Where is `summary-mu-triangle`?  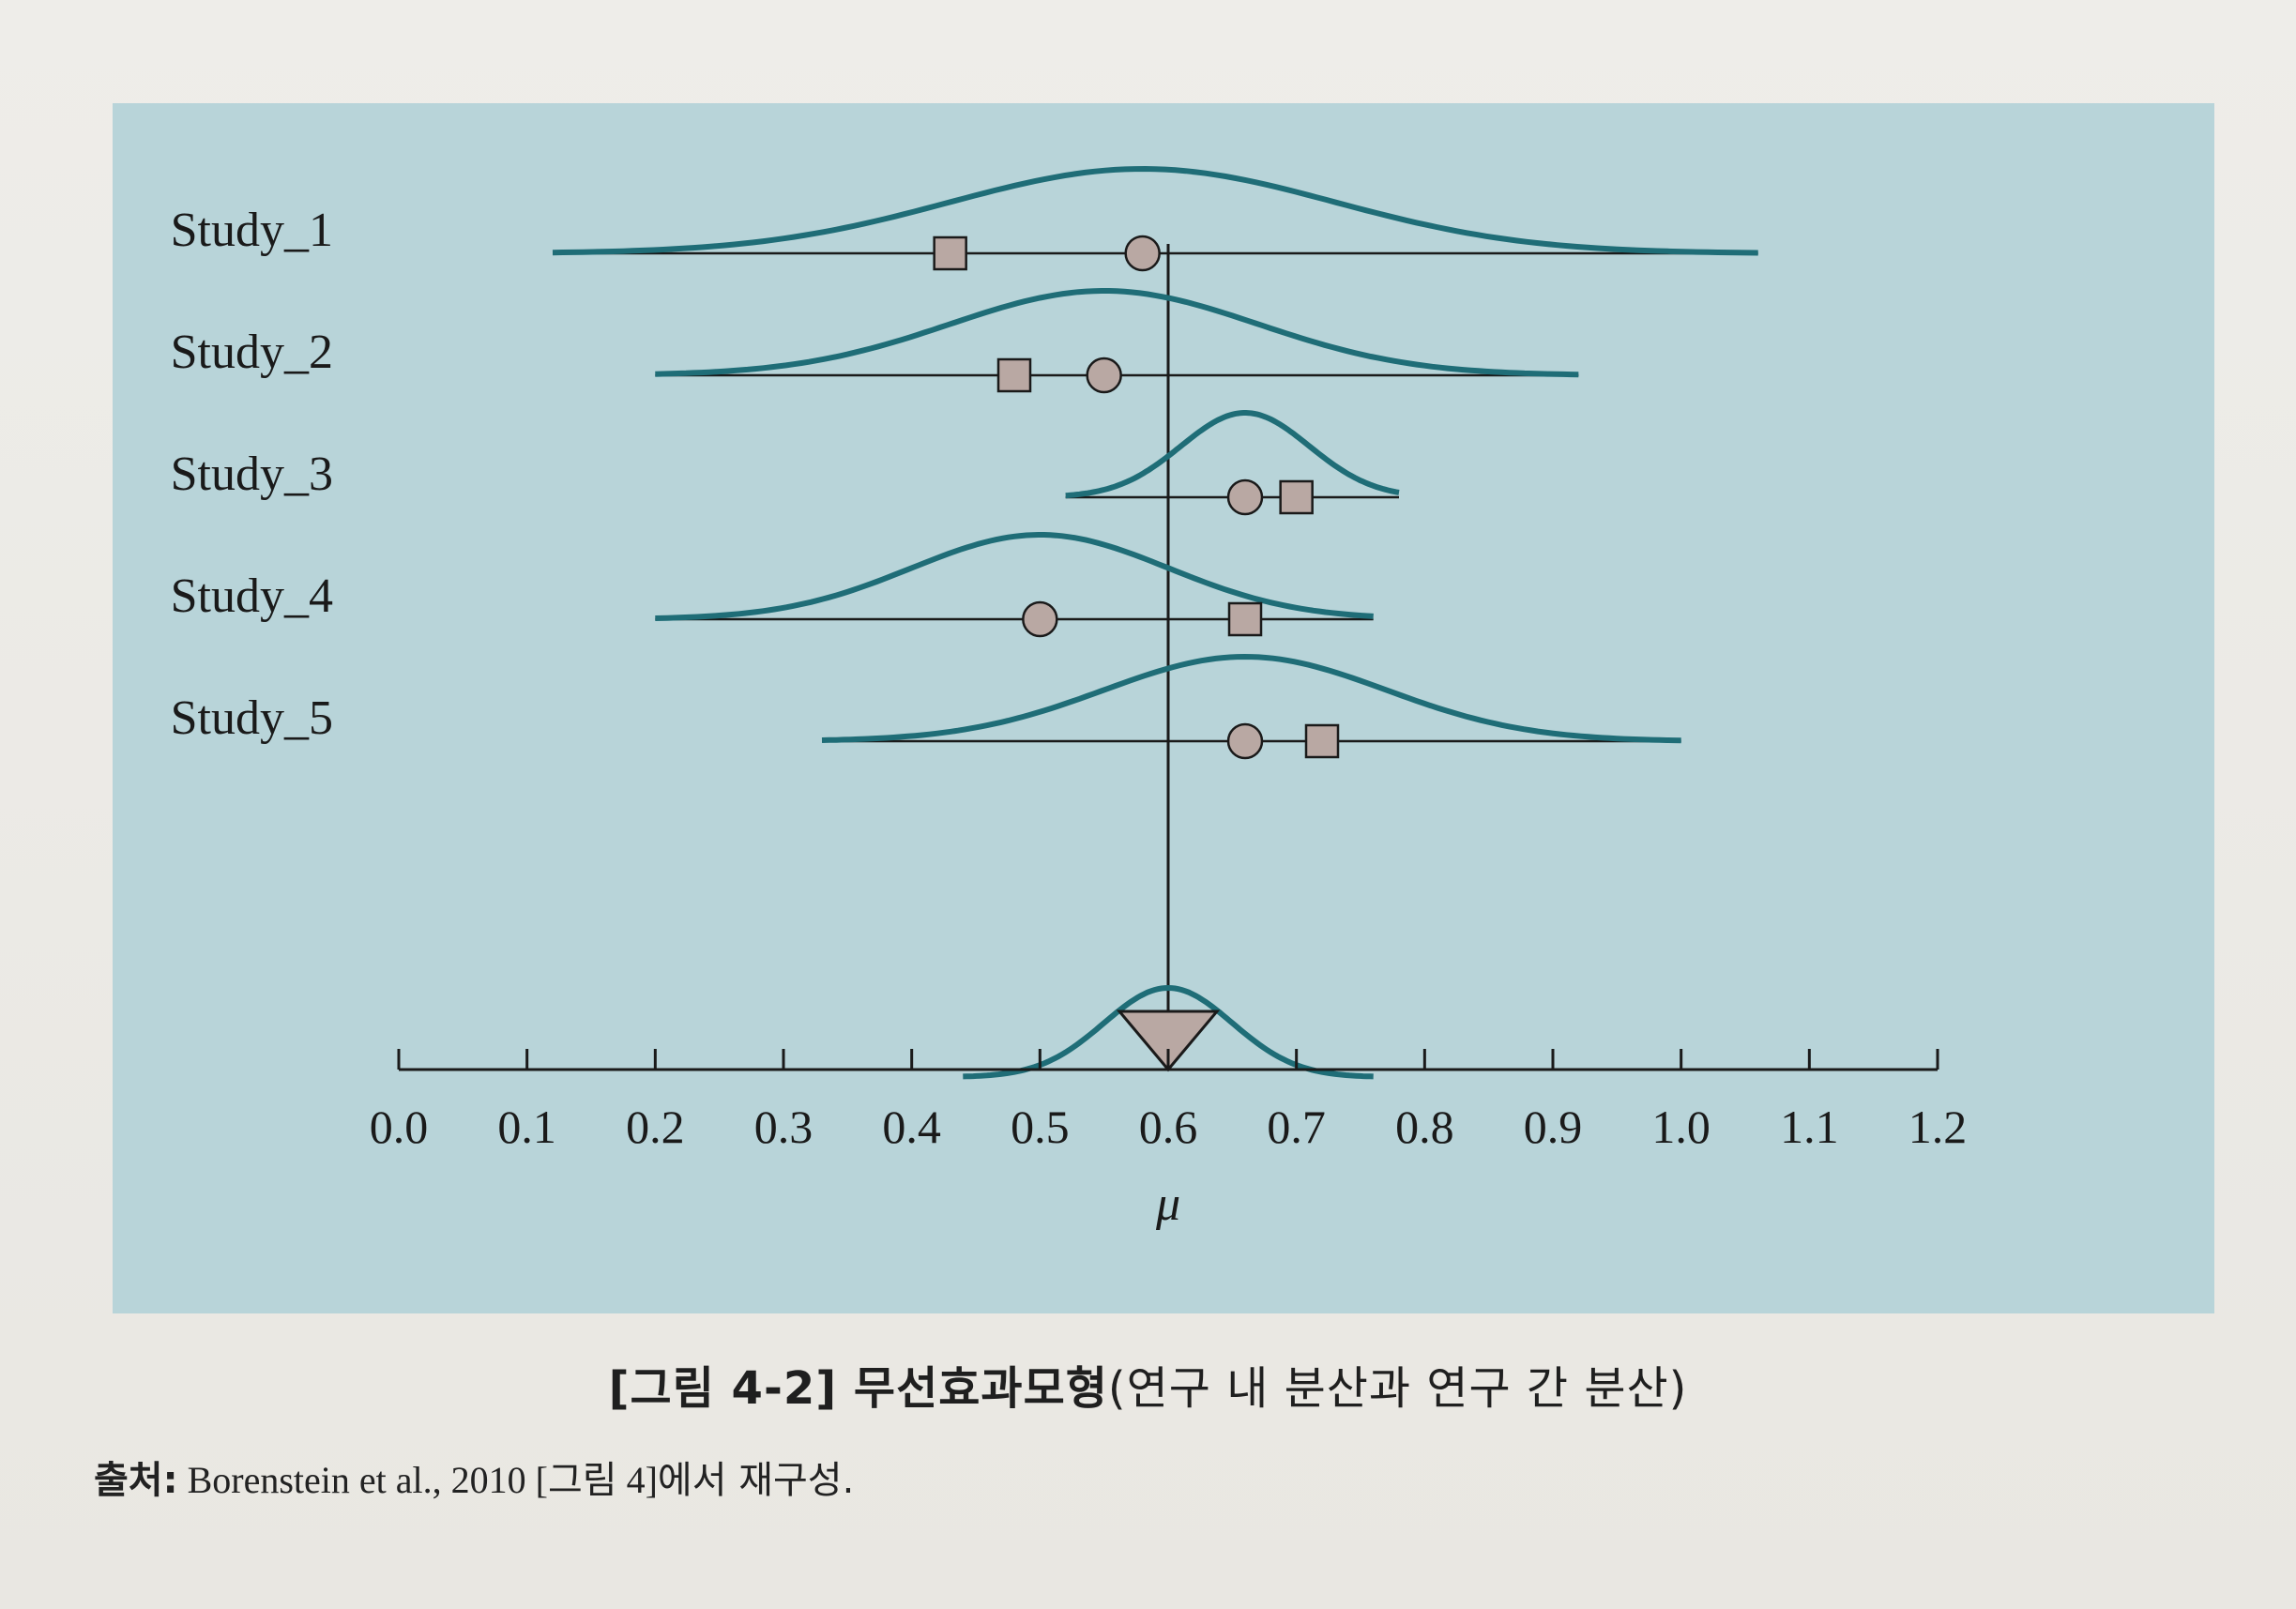
summary-mu-triangle is located at coordinates (1168, 1040).